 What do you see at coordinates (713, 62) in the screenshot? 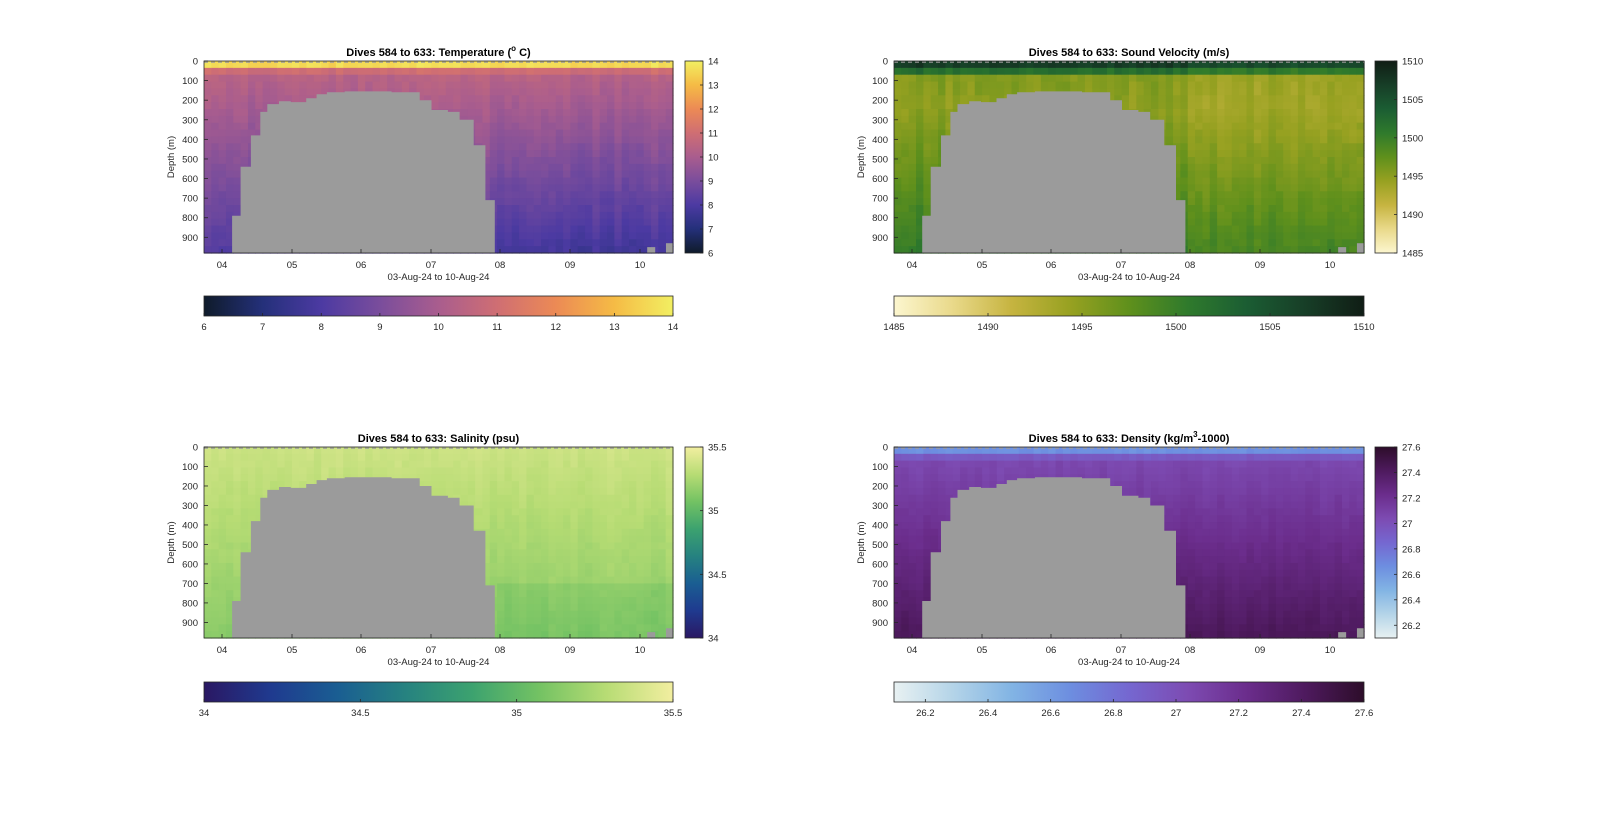
I see `colorbar-tick-label: 14` at bounding box center [713, 62].